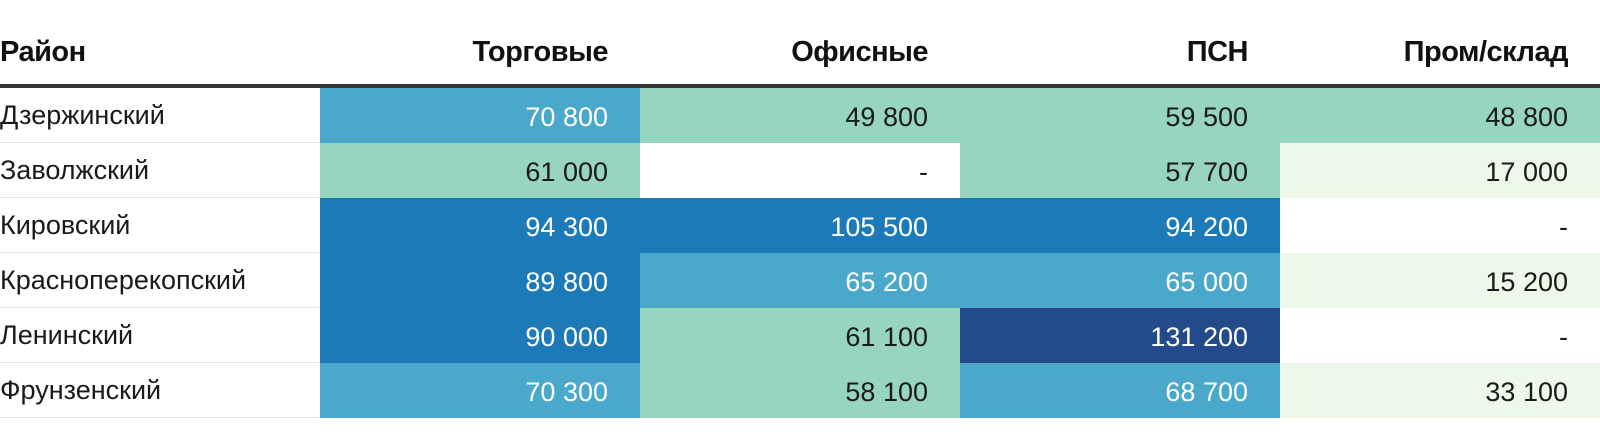 This screenshot has width=1600, height=442. I want to click on heatmap-cell: 58 100, so click(800, 390).